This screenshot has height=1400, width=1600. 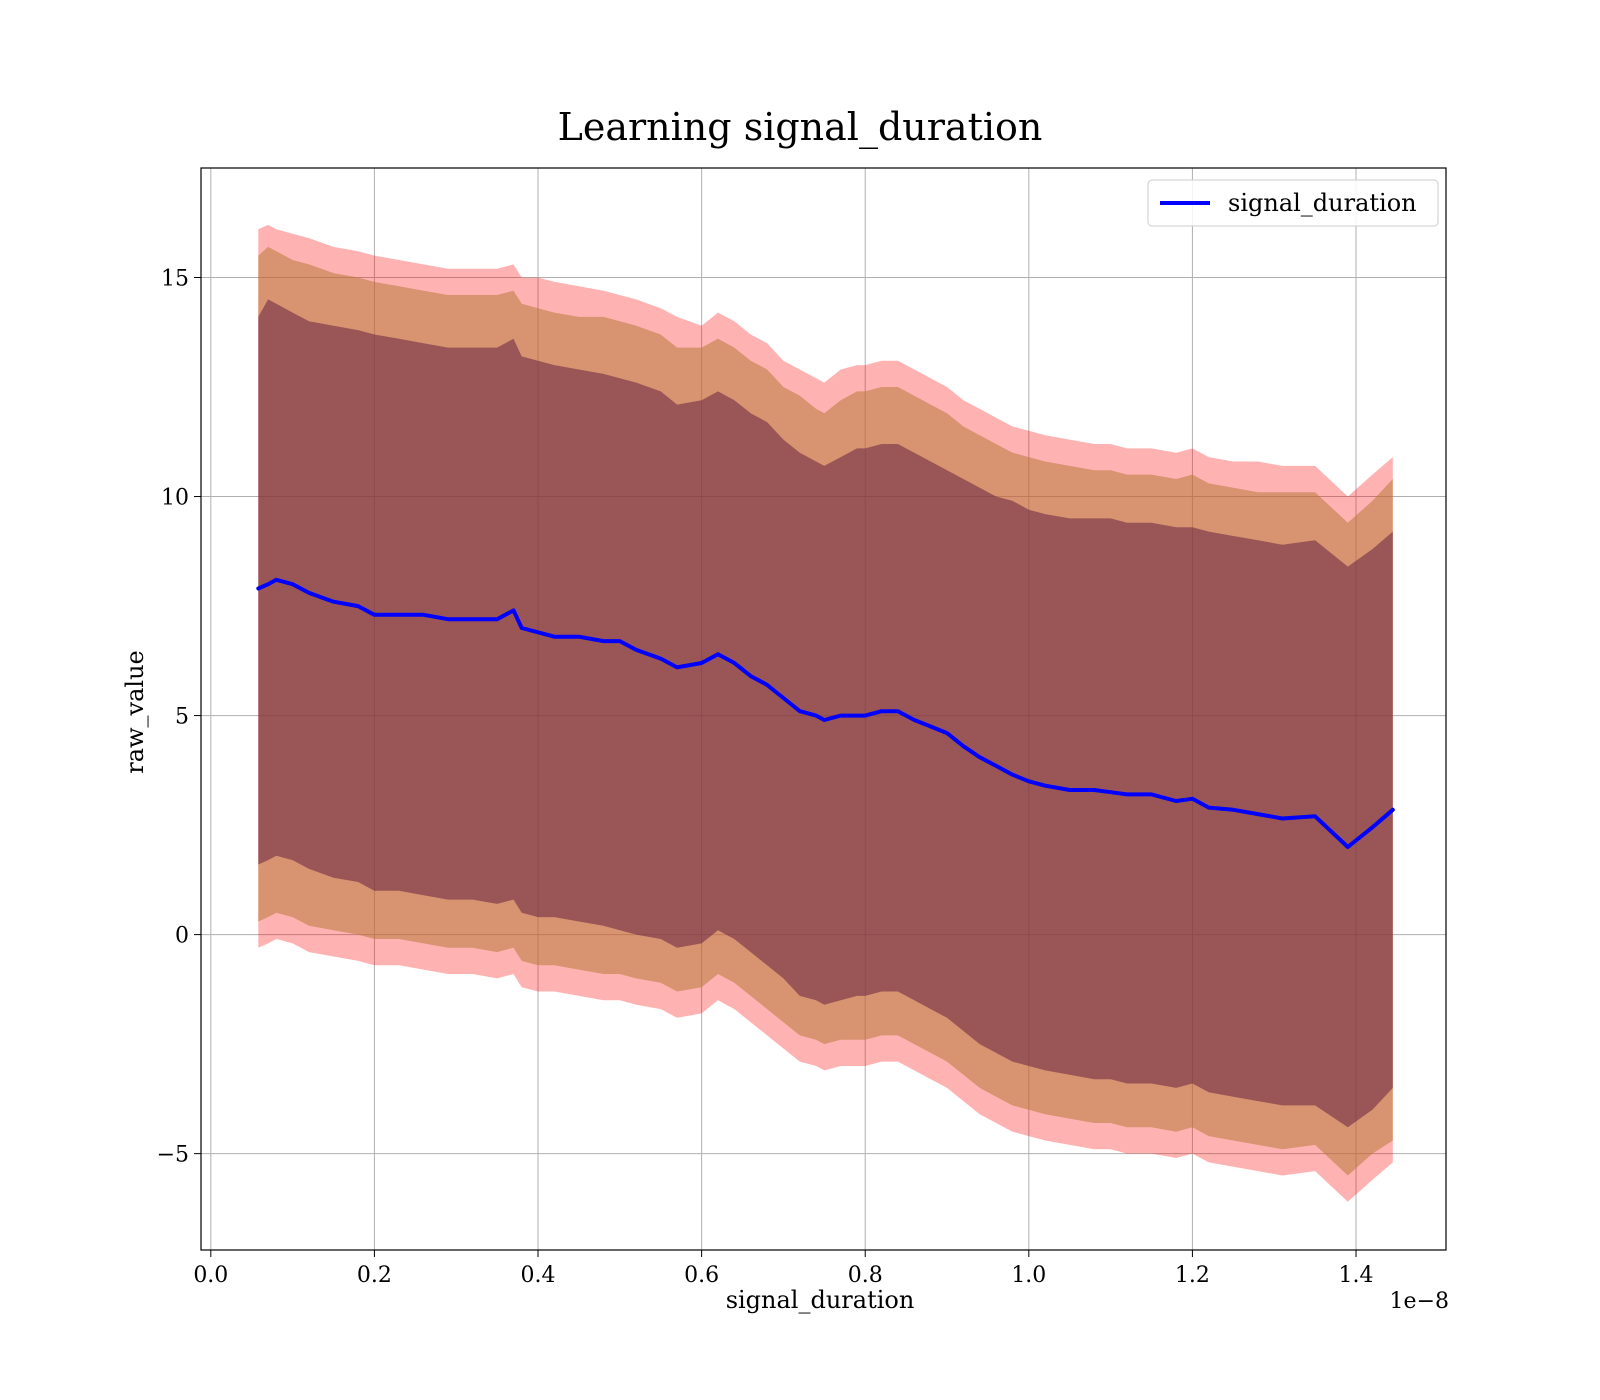 I want to click on x-tick-label: 1.0, so click(x=1028, y=1275).